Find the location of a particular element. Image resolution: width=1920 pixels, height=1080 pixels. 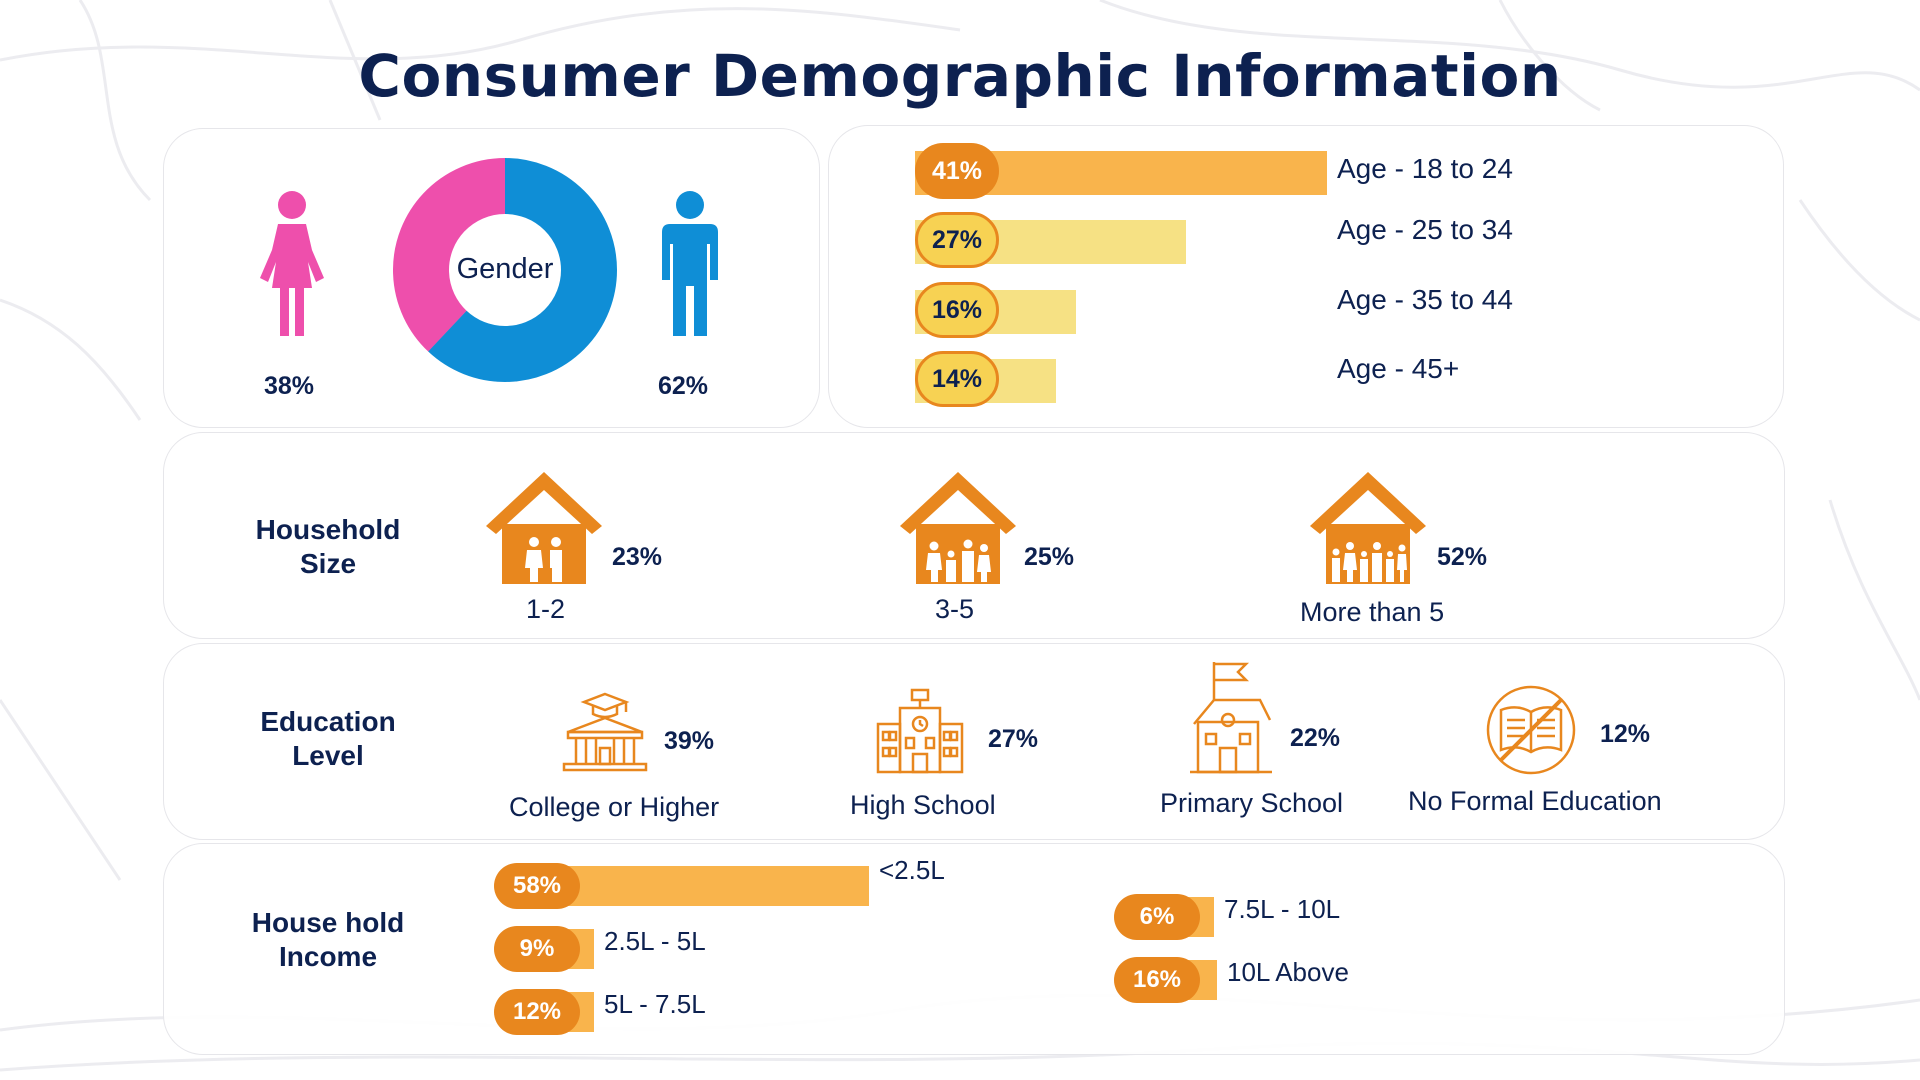

education-label-line2: Level is located at coordinates (328, 755).